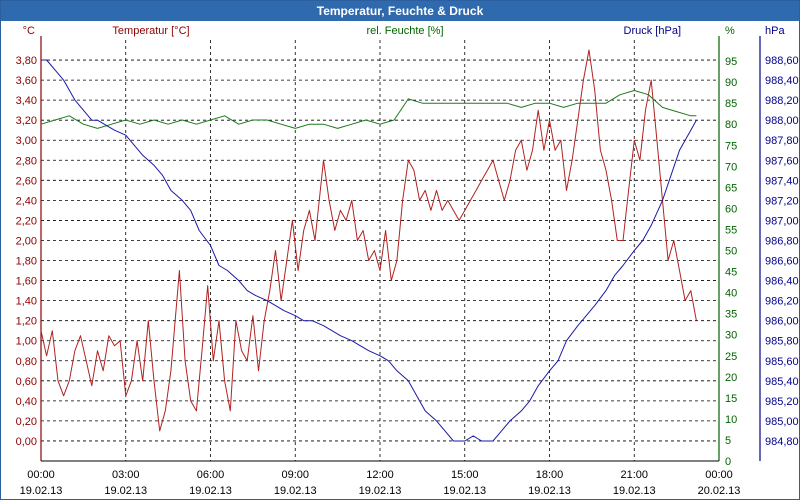  Describe the element at coordinates (782, 402) in the screenshot. I see `right-axis-tick-label: 985,20` at that location.